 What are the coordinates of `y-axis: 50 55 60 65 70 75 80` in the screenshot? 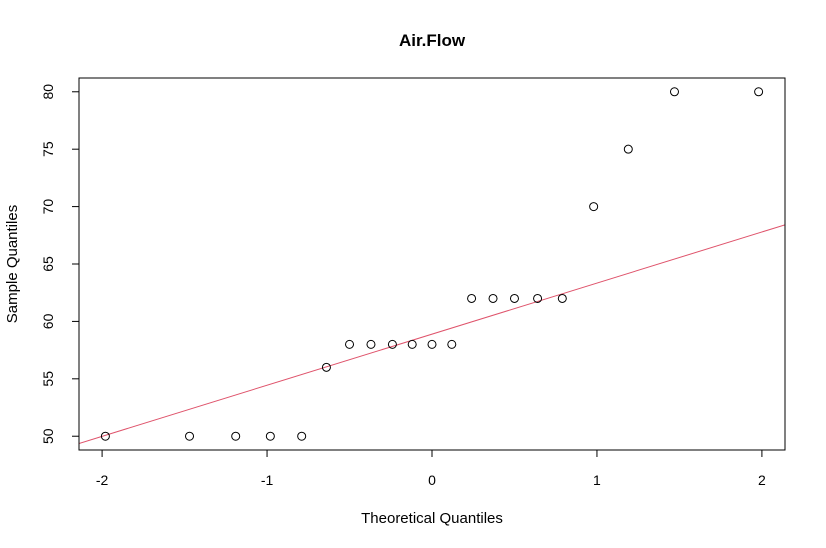 It's located at (59, 264).